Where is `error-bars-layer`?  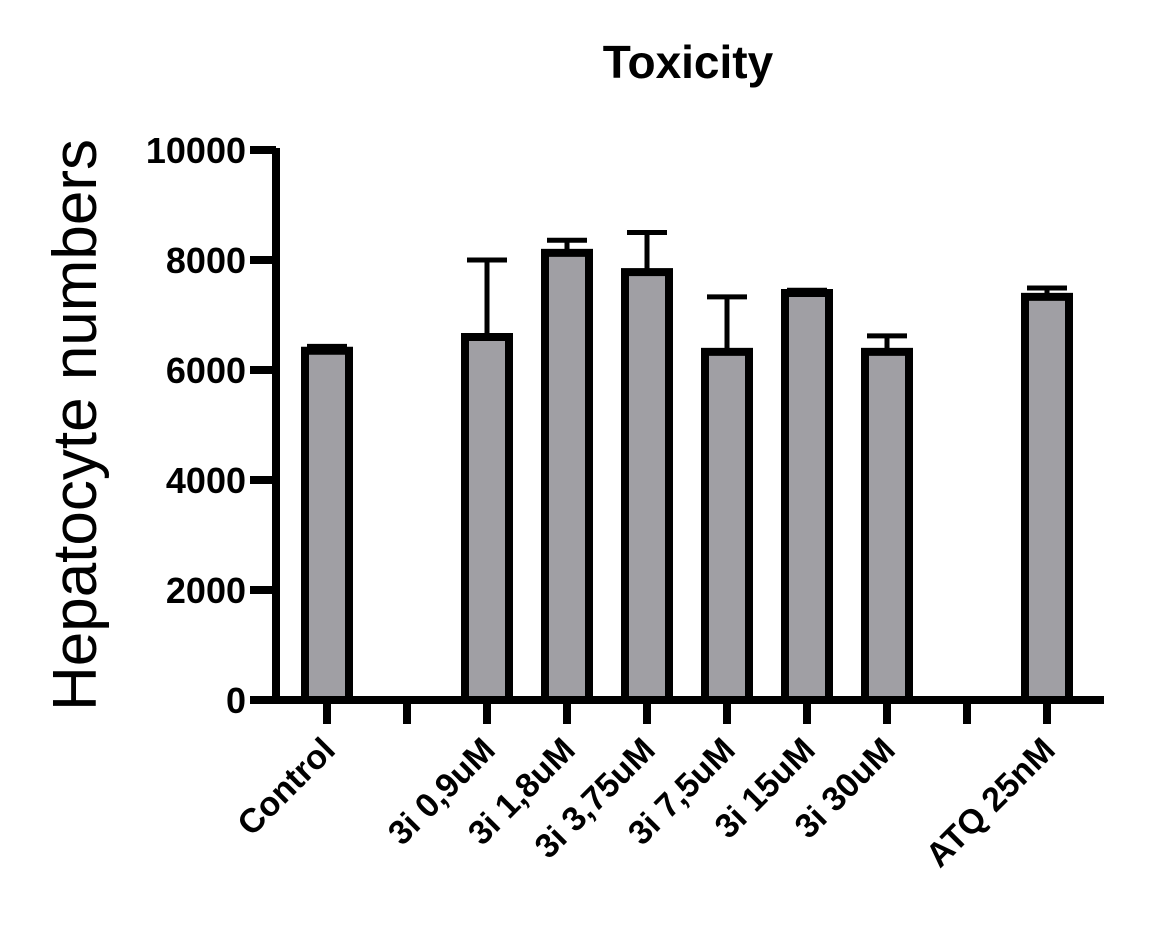
error-bars-layer is located at coordinates (687, 291).